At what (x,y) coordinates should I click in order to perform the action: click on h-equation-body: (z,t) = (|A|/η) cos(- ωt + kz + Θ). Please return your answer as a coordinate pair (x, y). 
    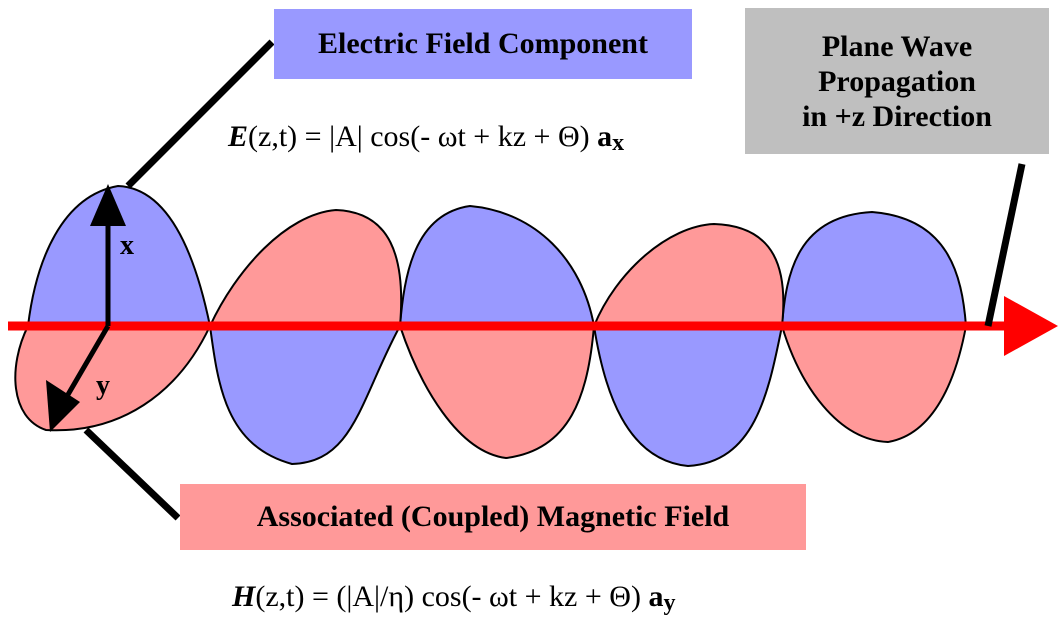
    Looking at the image, I should click on (452, 596).